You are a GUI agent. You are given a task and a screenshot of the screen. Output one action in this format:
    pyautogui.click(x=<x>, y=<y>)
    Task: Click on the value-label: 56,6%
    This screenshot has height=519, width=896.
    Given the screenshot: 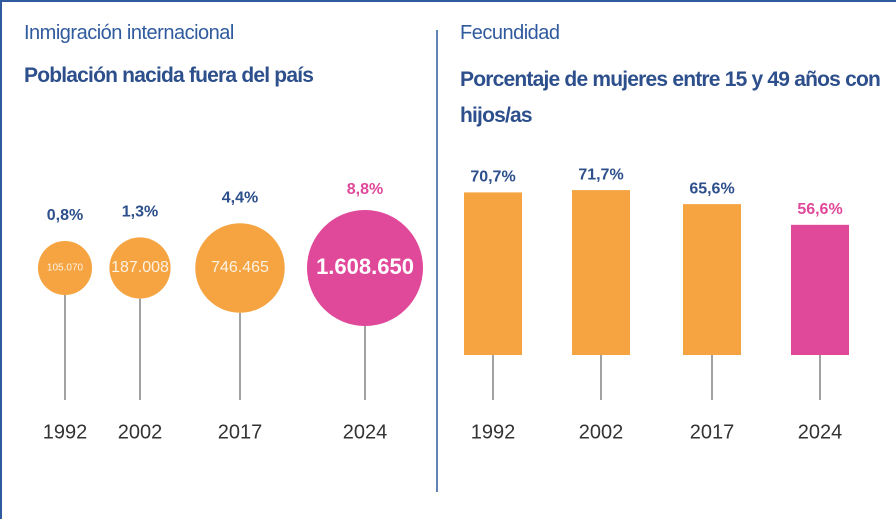 What is the action you would take?
    pyautogui.click(x=819, y=209)
    